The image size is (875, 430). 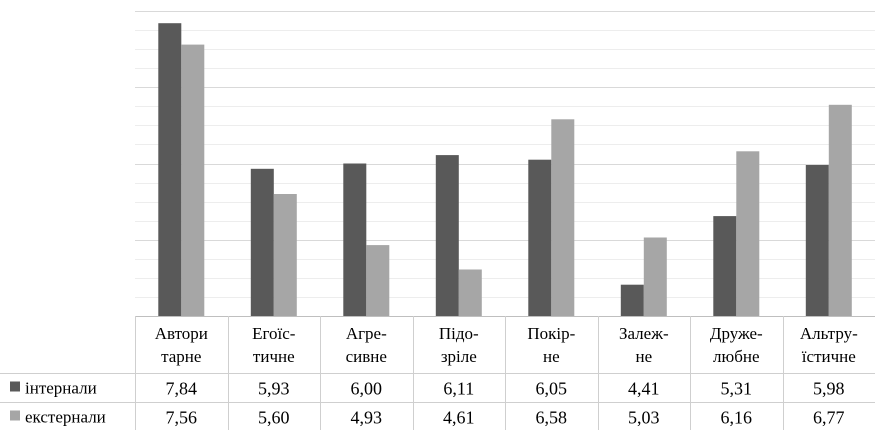 I want to click on category-label: сивне, so click(x=366, y=356).